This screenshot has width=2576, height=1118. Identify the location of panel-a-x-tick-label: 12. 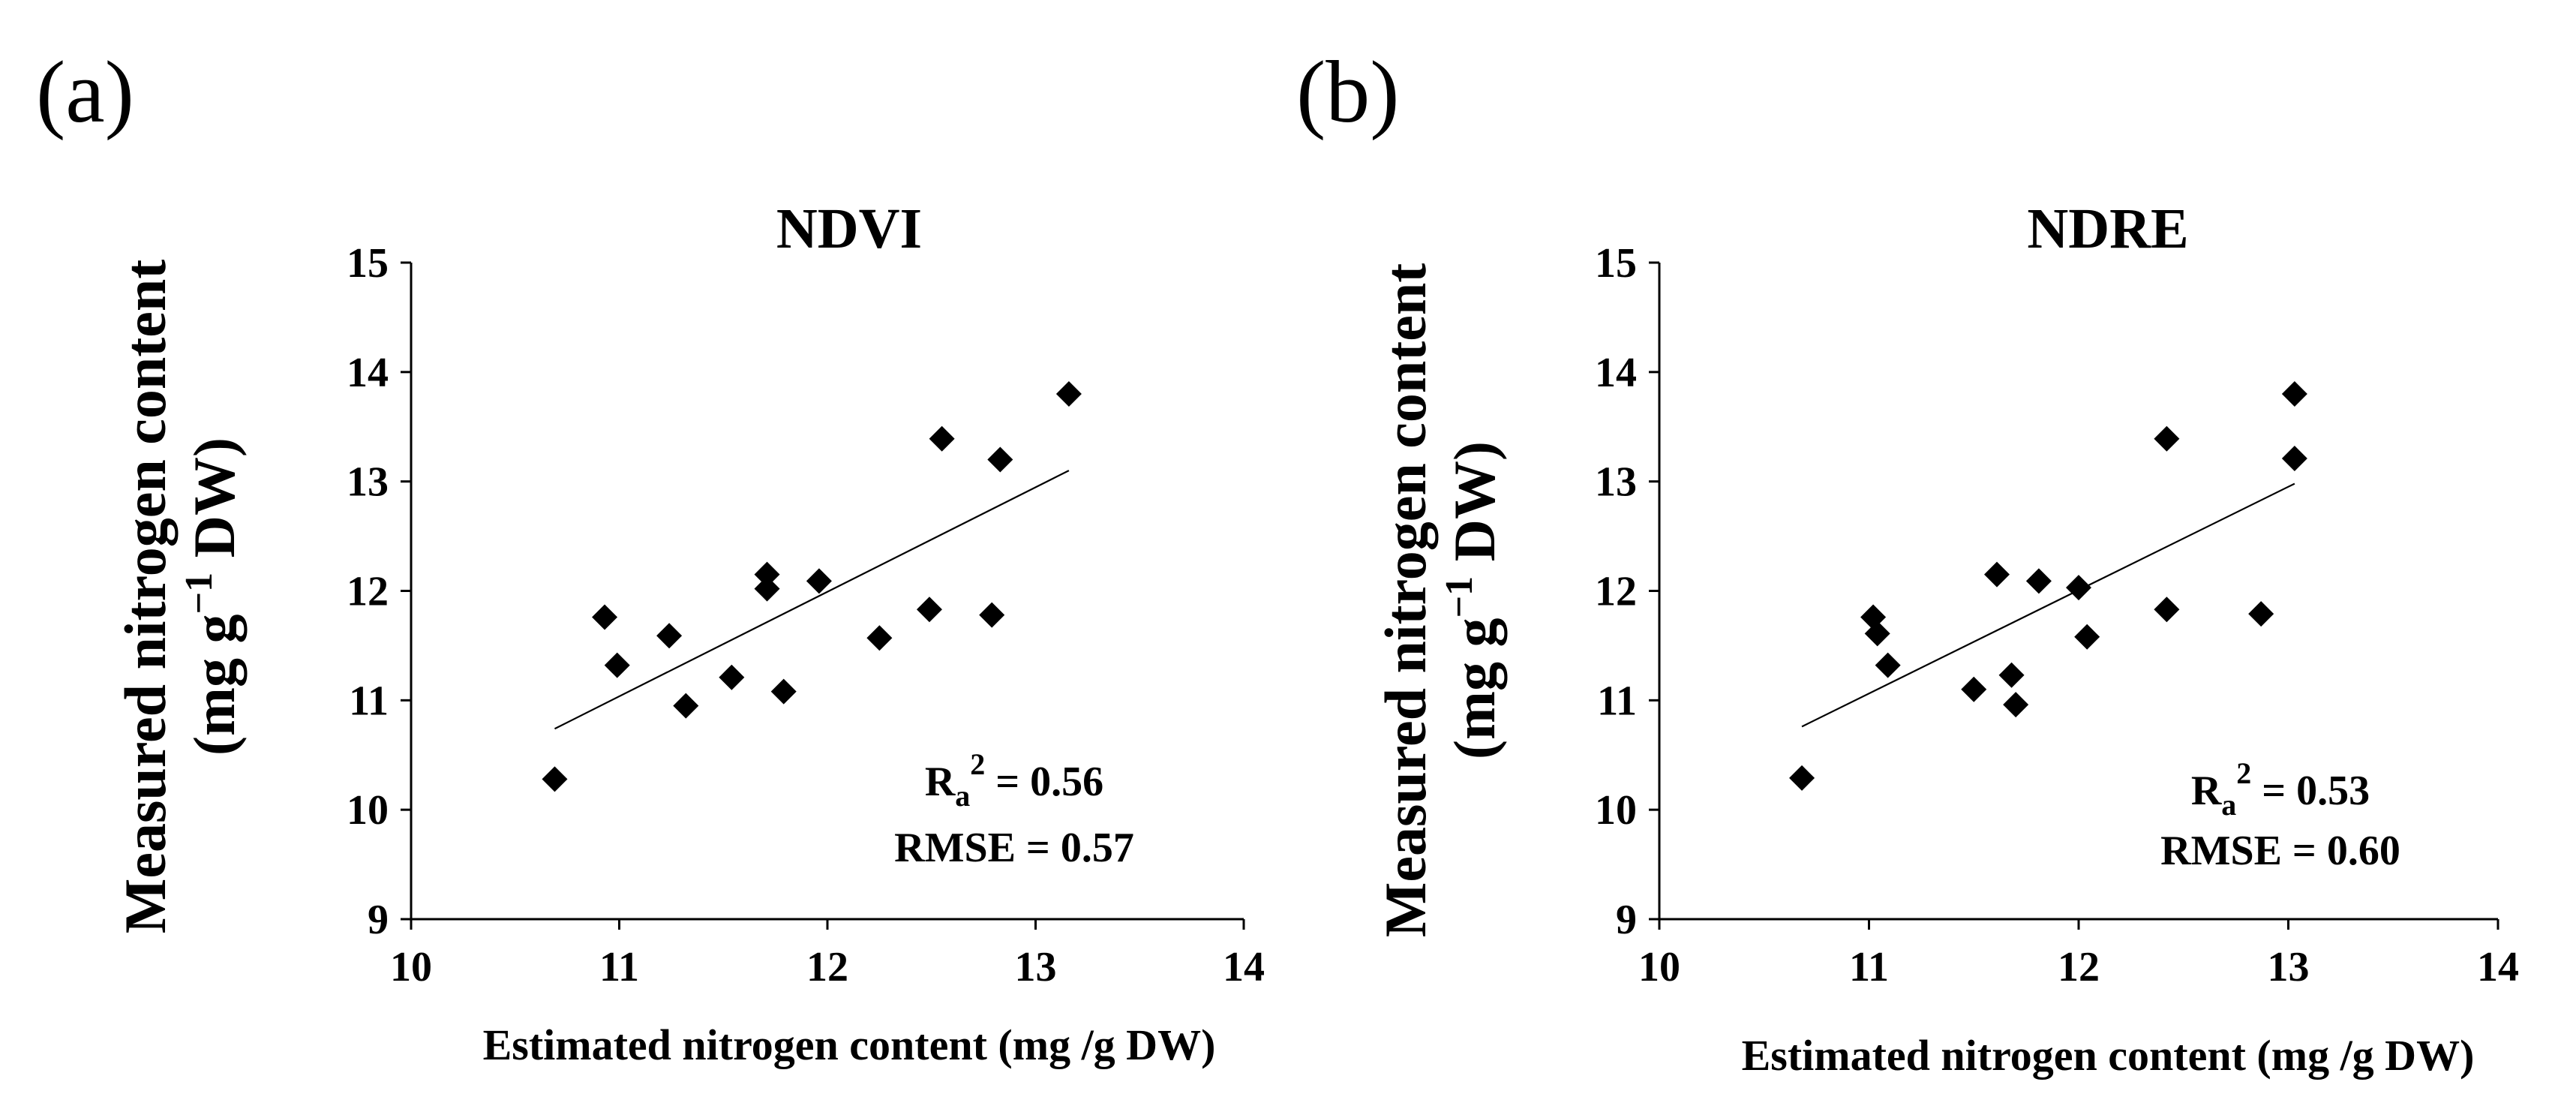
(827, 967).